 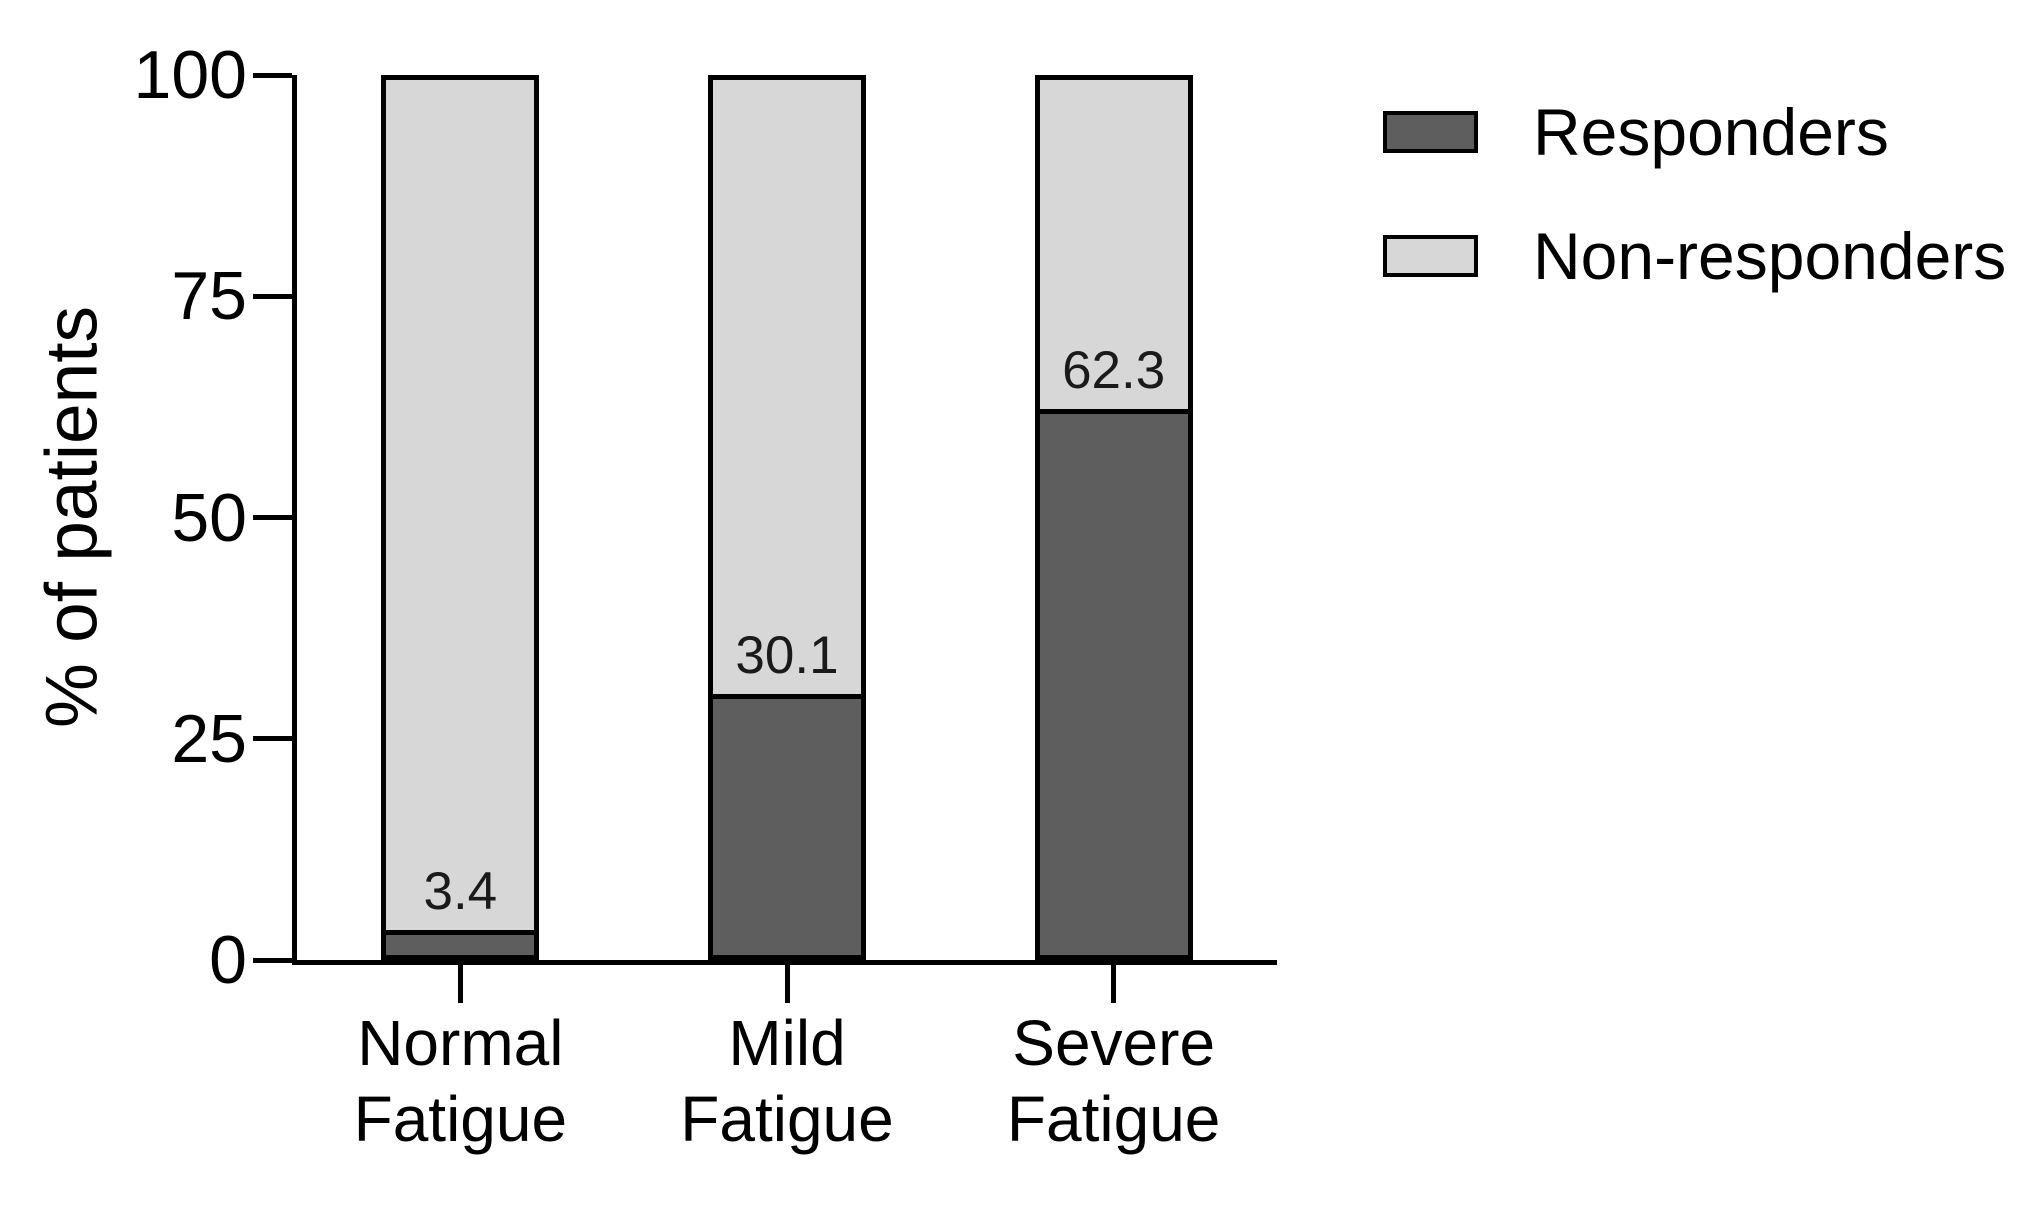 I want to click on legend-item-responders: Responders, so click(x=1694, y=132).